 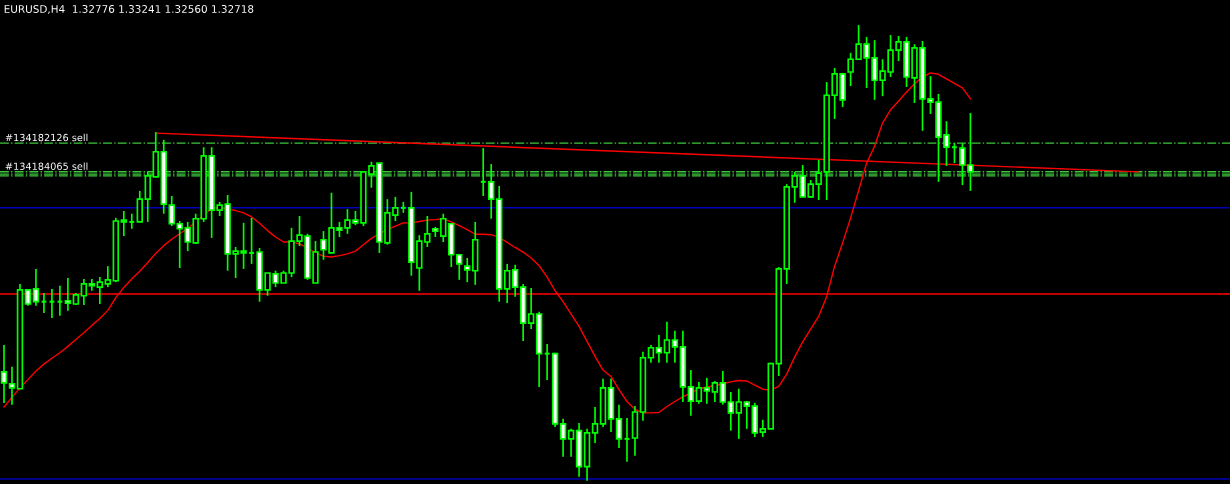 I want to click on ref-line-label: #134182126 sell, so click(x=46, y=137).